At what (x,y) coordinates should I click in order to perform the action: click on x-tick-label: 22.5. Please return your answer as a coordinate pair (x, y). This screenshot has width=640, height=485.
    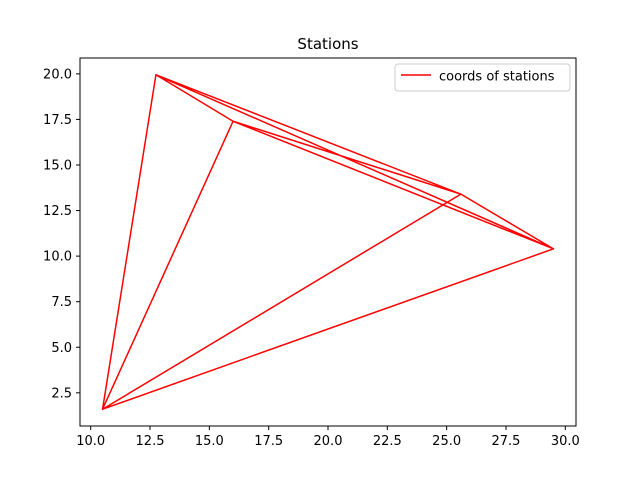
    Looking at the image, I should click on (387, 441).